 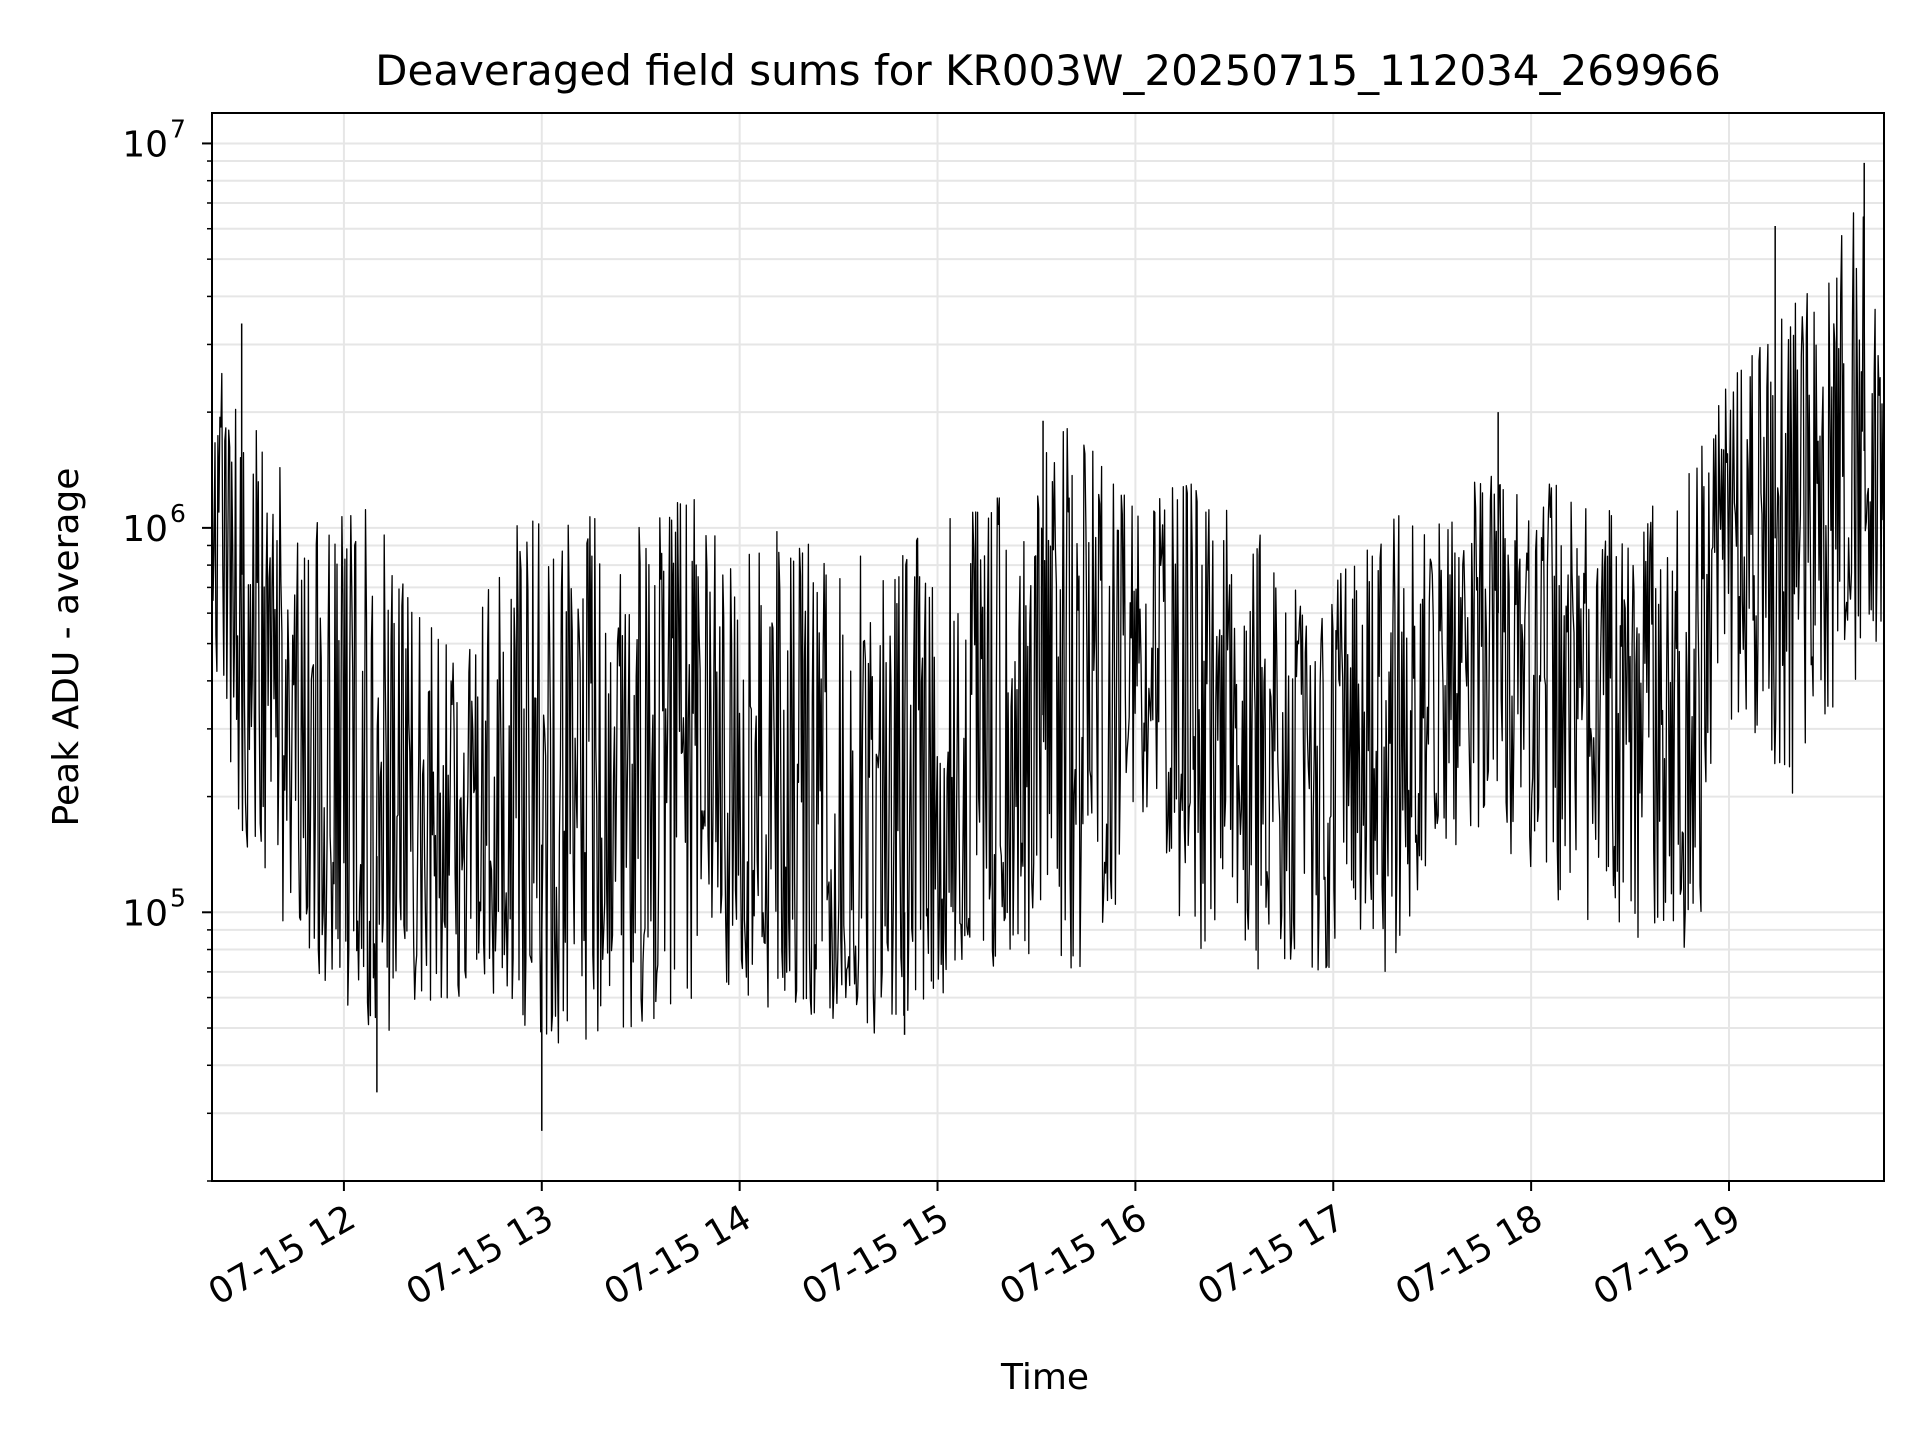 I want to click on x-axis-label: Time, so click(x=1044, y=1377).